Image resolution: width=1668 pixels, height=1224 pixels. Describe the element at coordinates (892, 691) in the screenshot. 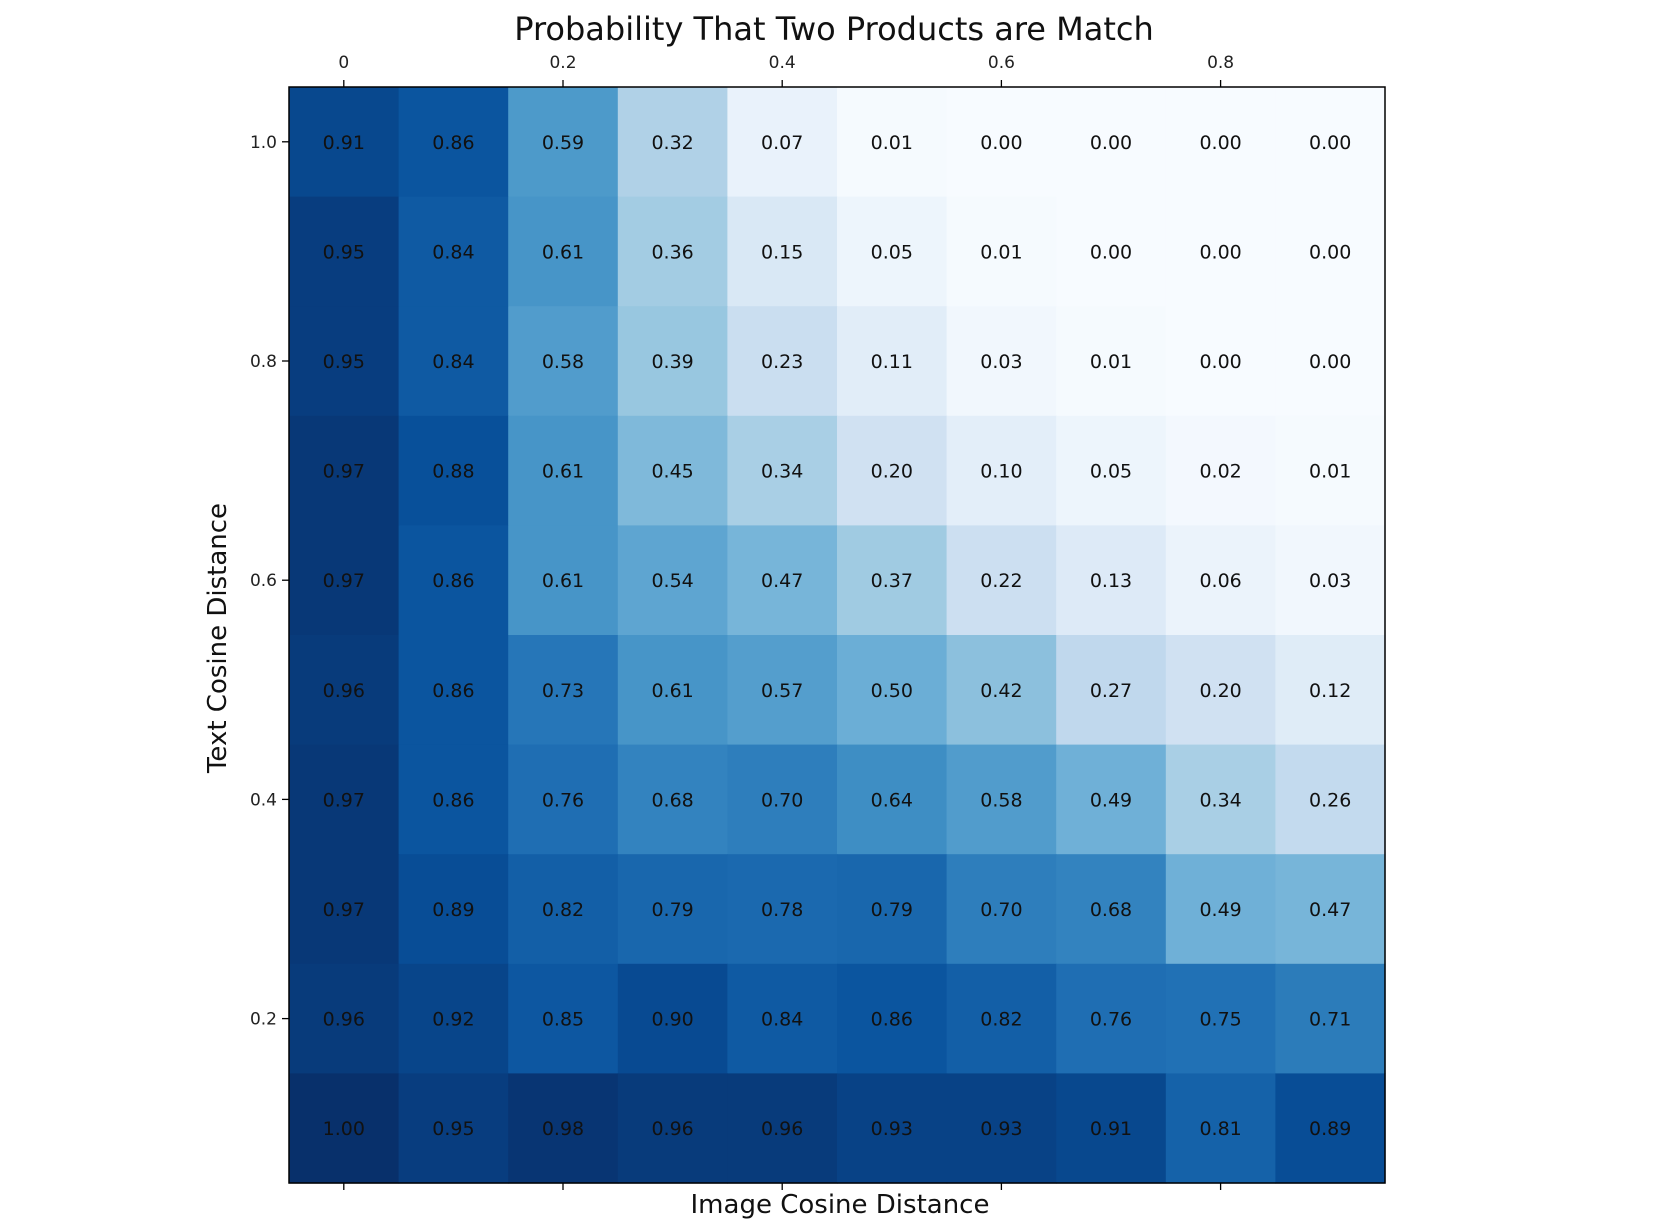

I see `cell-value-label: 0.50` at that location.